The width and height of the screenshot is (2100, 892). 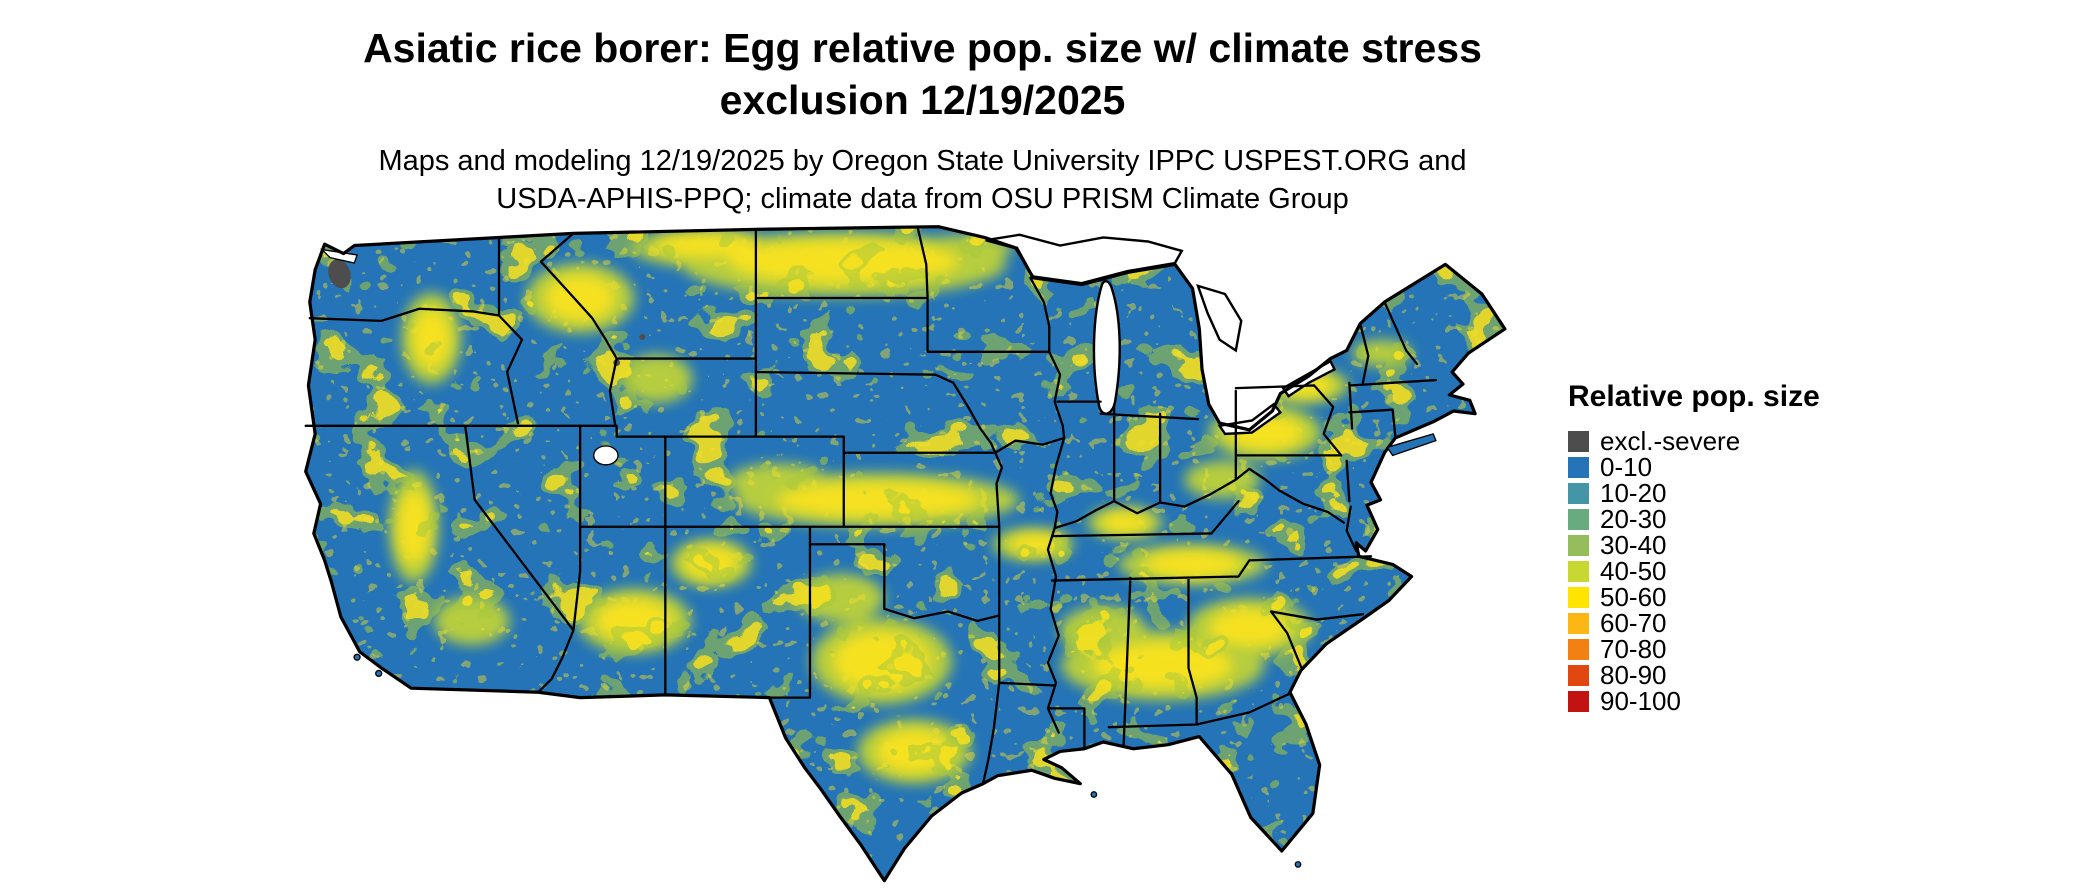 What do you see at coordinates (1694, 623) in the screenshot?
I see `legend-entry: 60-70` at bounding box center [1694, 623].